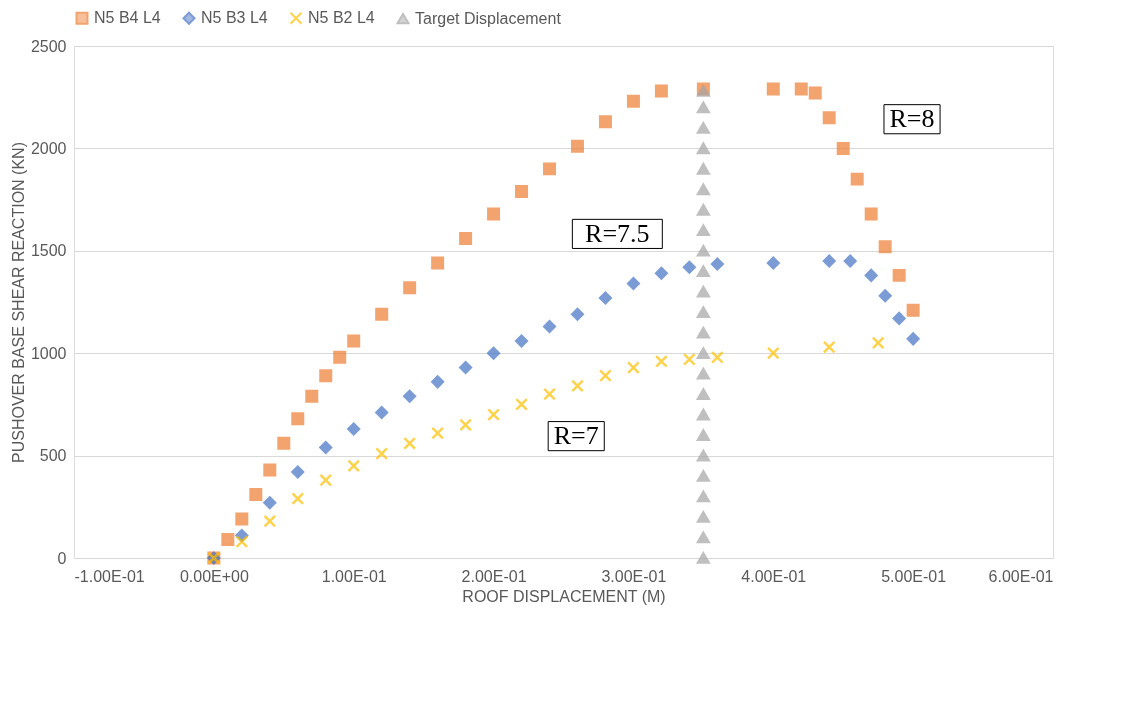 The height and width of the screenshot is (720, 1136). What do you see at coordinates (494, 576) in the screenshot?
I see `x-tick-label: 2.00E-01` at bounding box center [494, 576].